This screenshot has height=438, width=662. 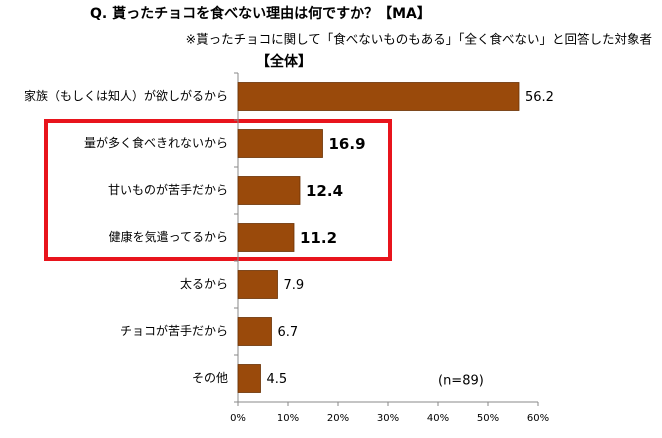 What do you see at coordinates (288, 332) in the screenshot?
I see `value-label: 6.7` at bounding box center [288, 332].